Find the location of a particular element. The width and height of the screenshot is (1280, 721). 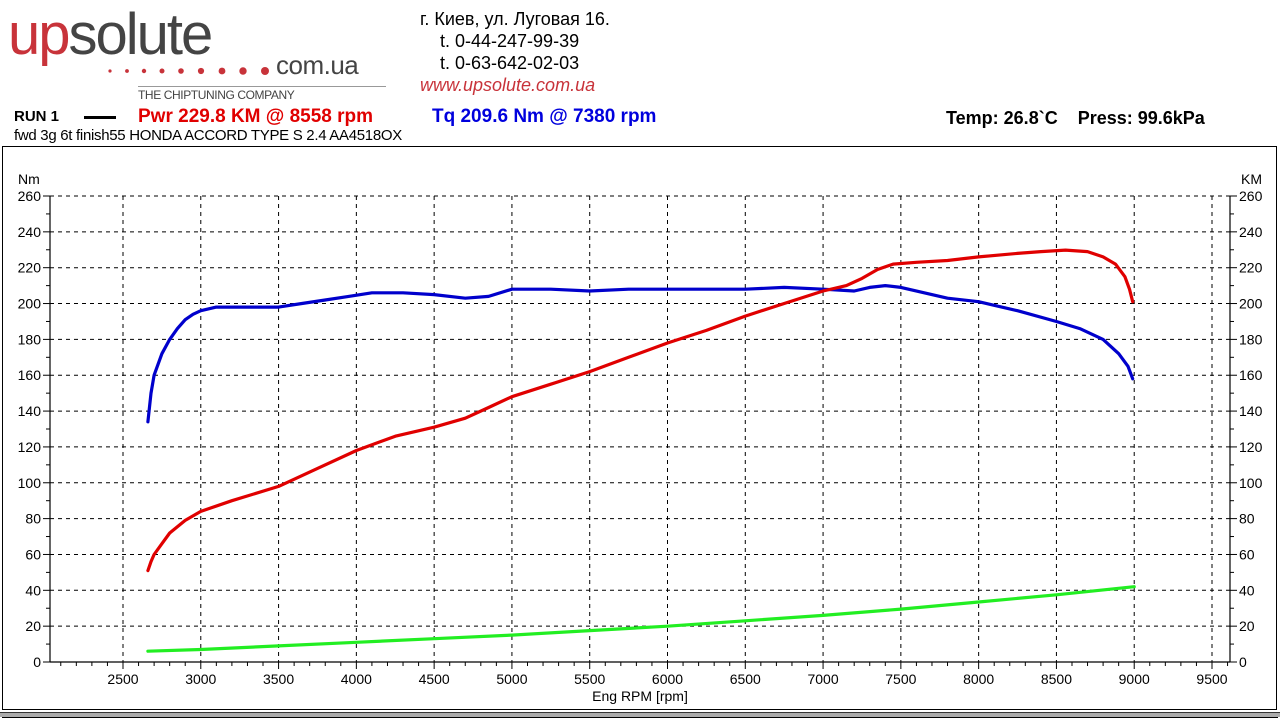

x-tick-label: 5500 is located at coordinates (589, 679).